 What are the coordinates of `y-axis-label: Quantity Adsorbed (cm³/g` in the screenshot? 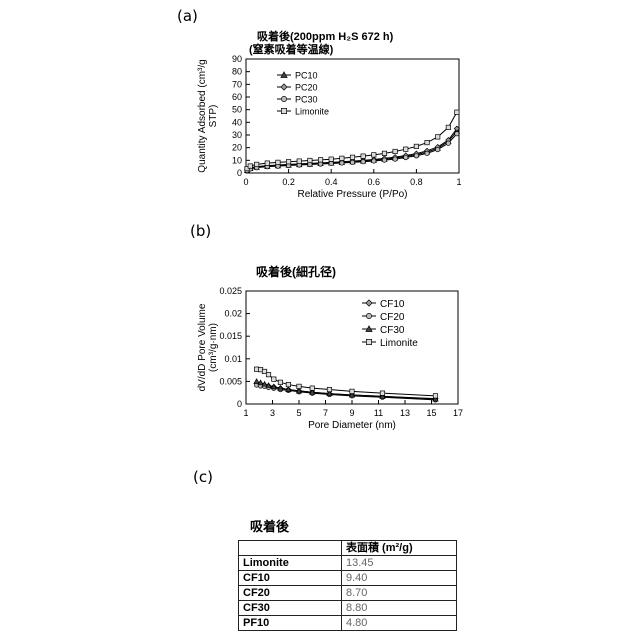 It's located at (202, 115).